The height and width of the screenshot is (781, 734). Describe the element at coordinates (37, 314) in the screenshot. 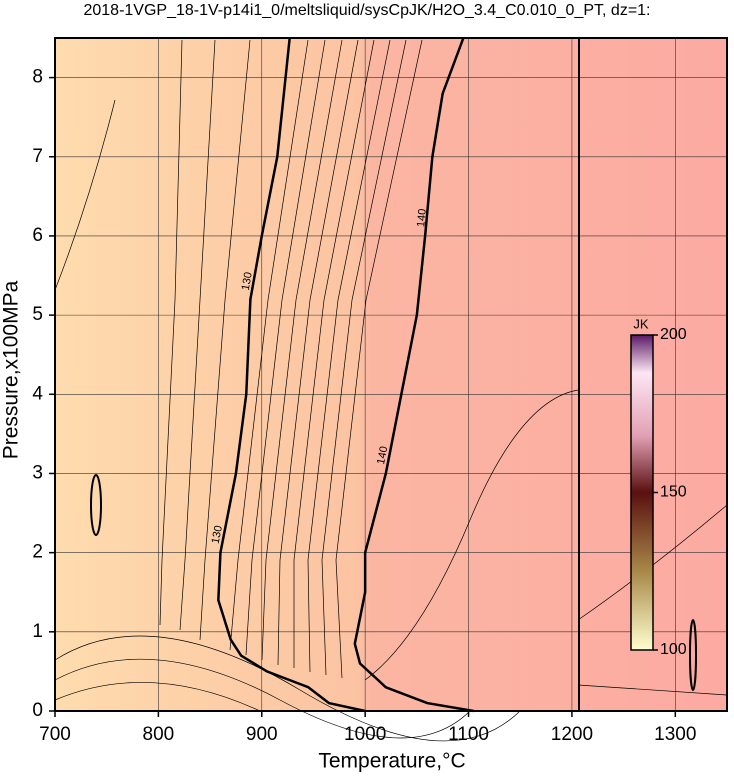

I see `y-tick-label: 5` at that location.